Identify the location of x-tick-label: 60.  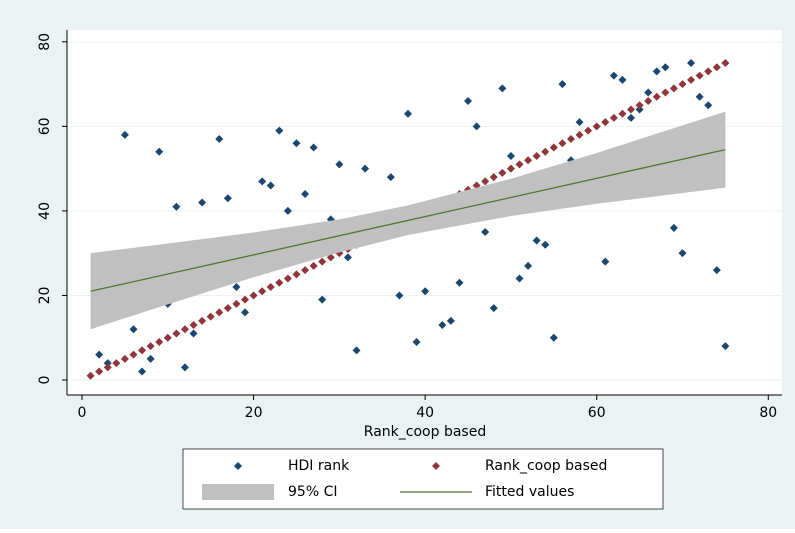
(597, 413).